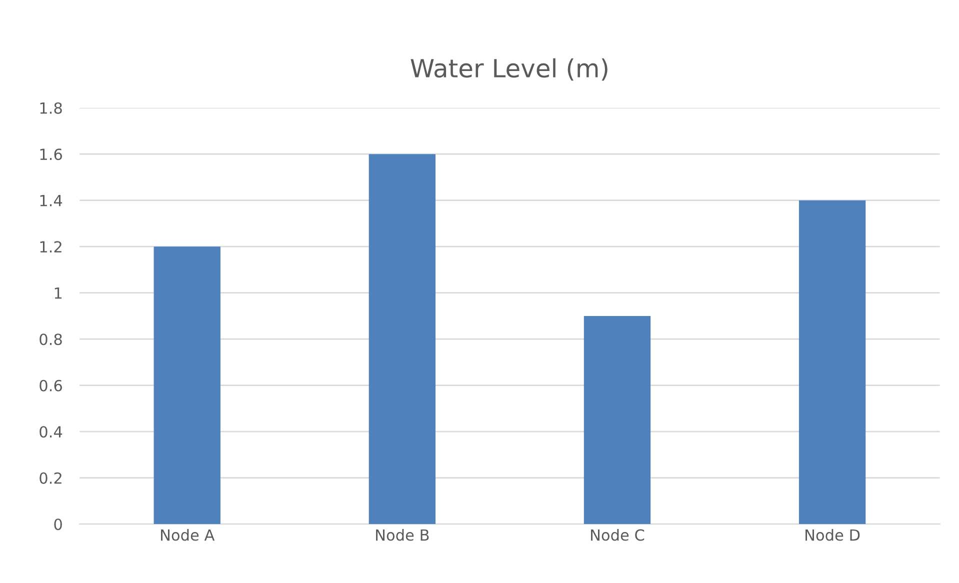 This screenshot has height=583, width=959. Describe the element at coordinates (51, 340) in the screenshot. I see `y-tick-label: 0.8` at that location.